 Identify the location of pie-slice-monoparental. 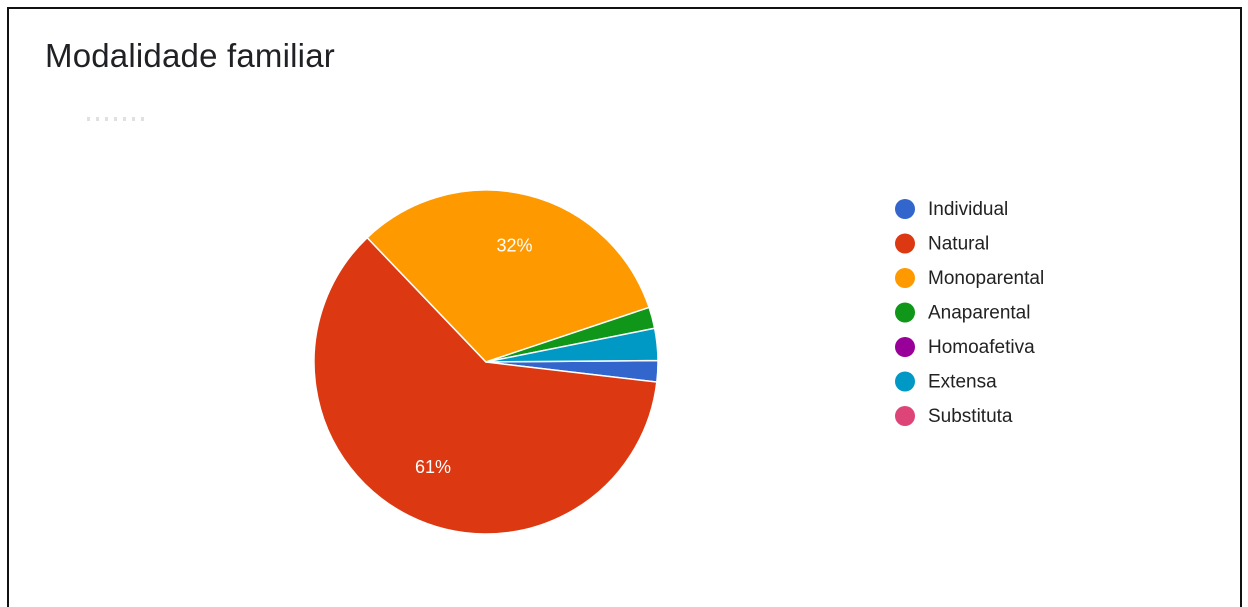
(508, 276).